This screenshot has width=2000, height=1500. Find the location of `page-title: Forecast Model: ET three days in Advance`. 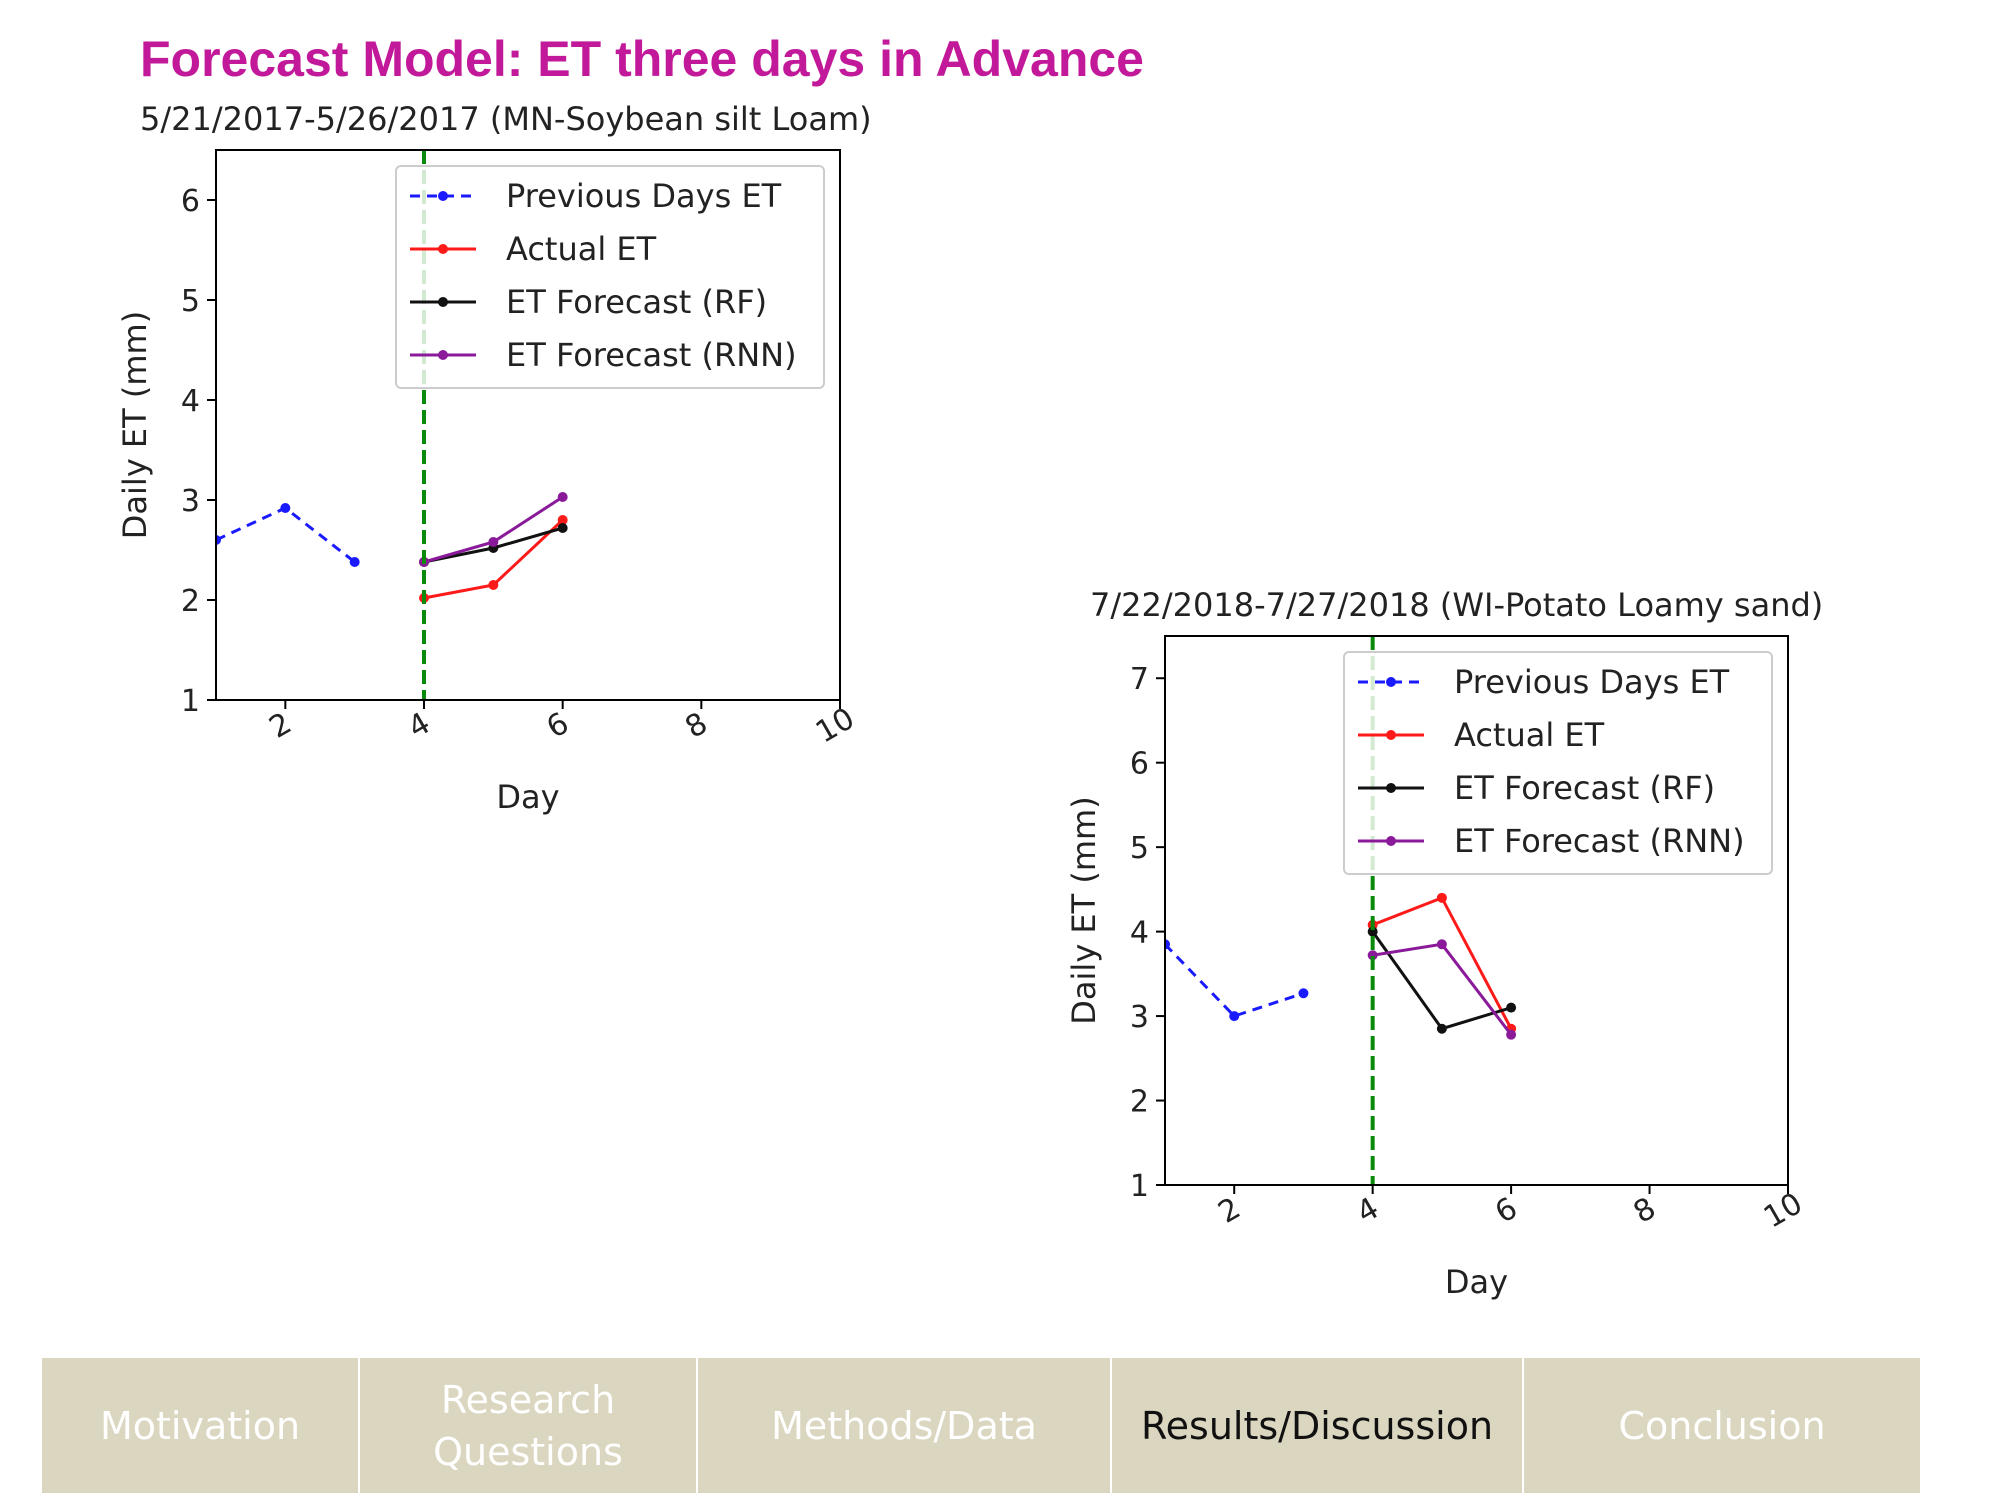

page-title: Forecast Model: ET three days in Advance is located at coordinates (642, 59).